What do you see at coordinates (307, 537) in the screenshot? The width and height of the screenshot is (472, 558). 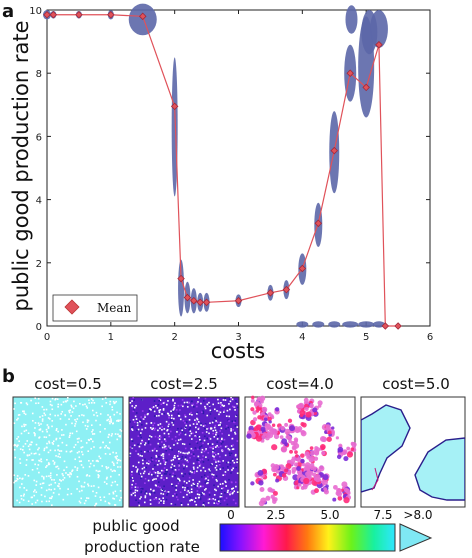 I see `colorbar-gradient` at bounding box center [307, 537].